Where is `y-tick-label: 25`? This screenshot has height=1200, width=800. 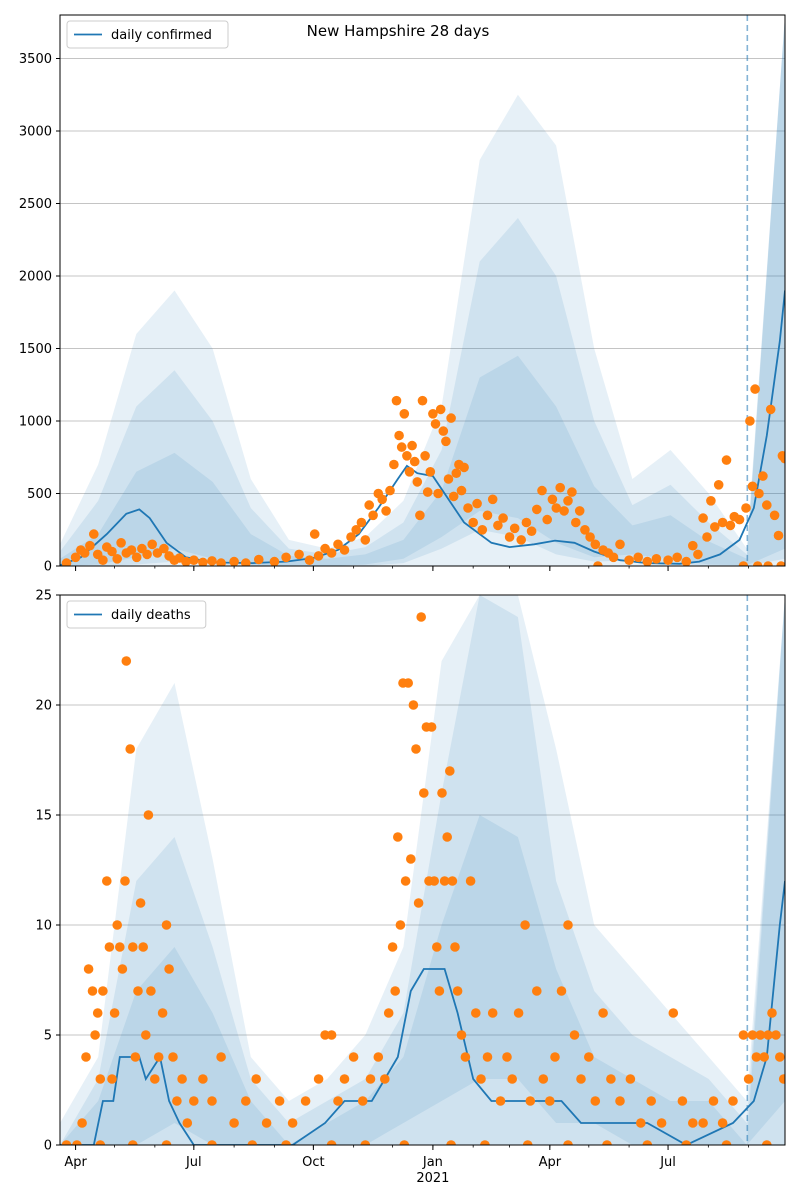 y-tick-label: 25 is located at coordinates (43, 596).